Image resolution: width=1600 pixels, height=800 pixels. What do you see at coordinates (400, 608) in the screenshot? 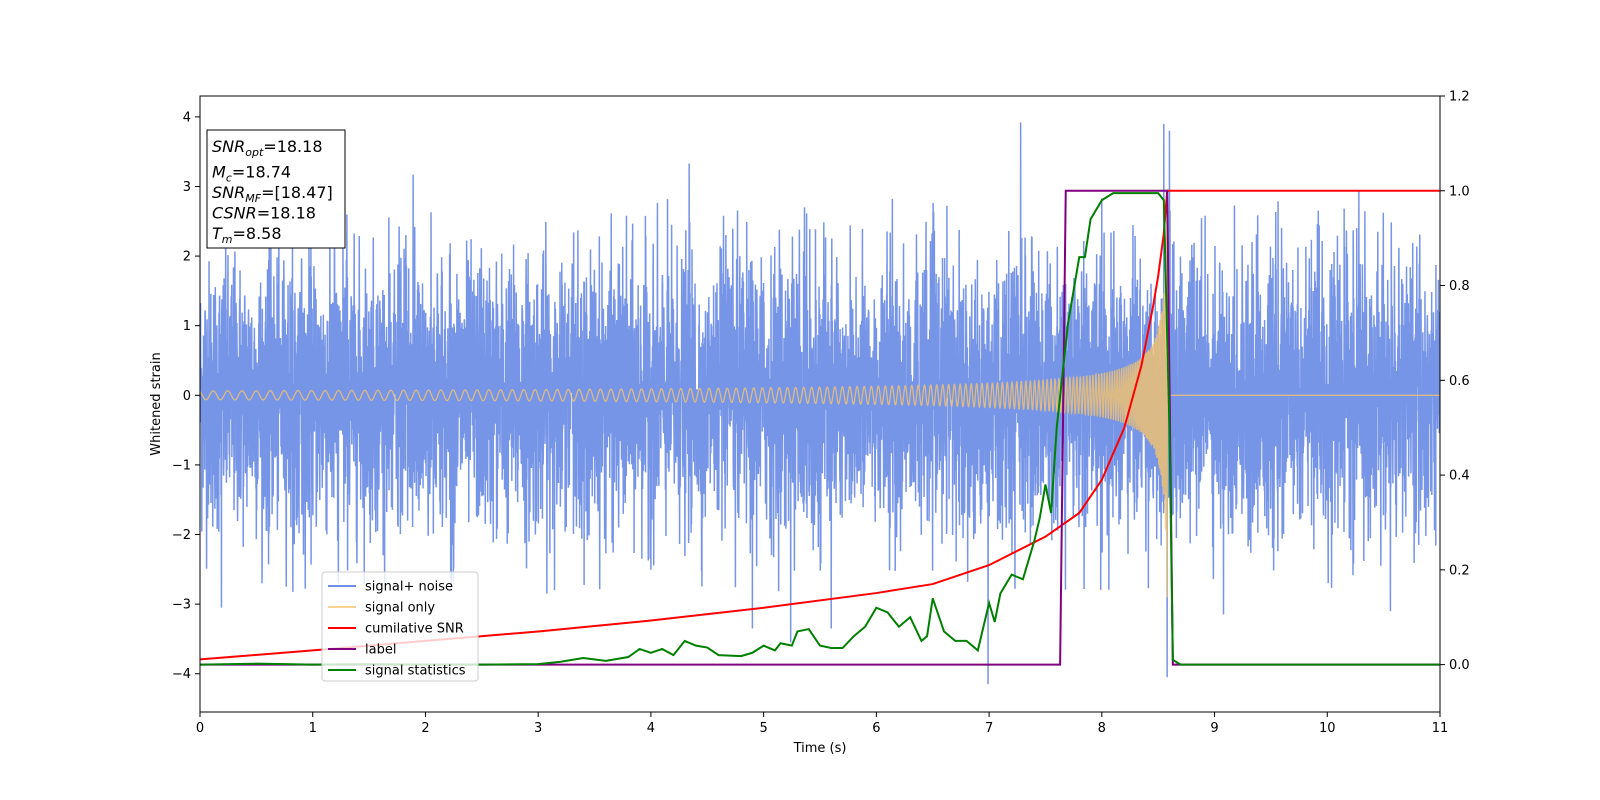
I see `legend-label: signal only` at bounding box center [400, 608].